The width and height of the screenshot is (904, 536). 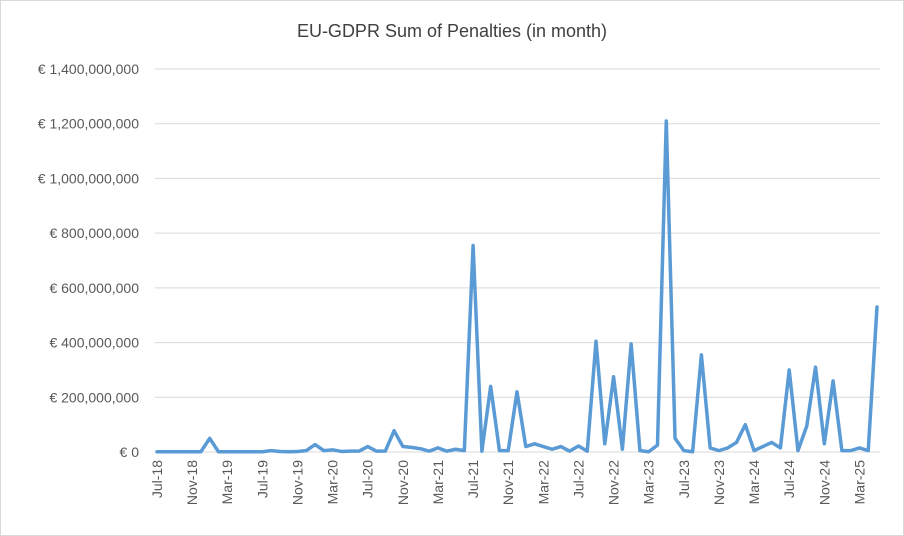 I want to click on x-tick-label: Nov-22, so click(x=614, y=482).